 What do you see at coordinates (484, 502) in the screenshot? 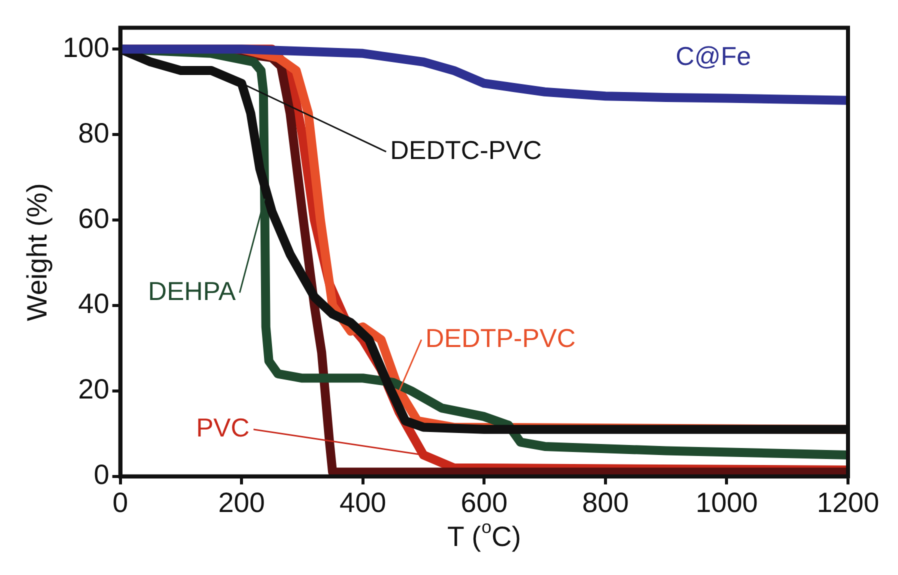
I see `x-tick-label: 600` at bounding box center [484, 502].